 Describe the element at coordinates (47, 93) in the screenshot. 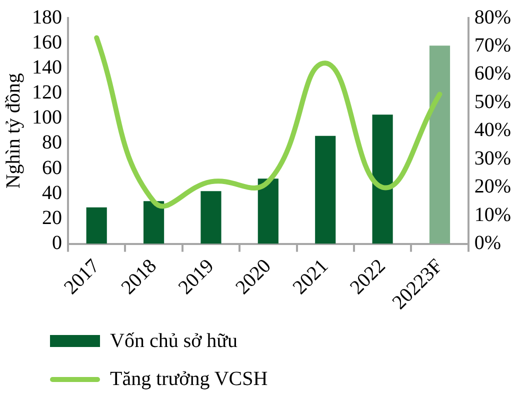

I see `y-tick-label: 120` at that location.